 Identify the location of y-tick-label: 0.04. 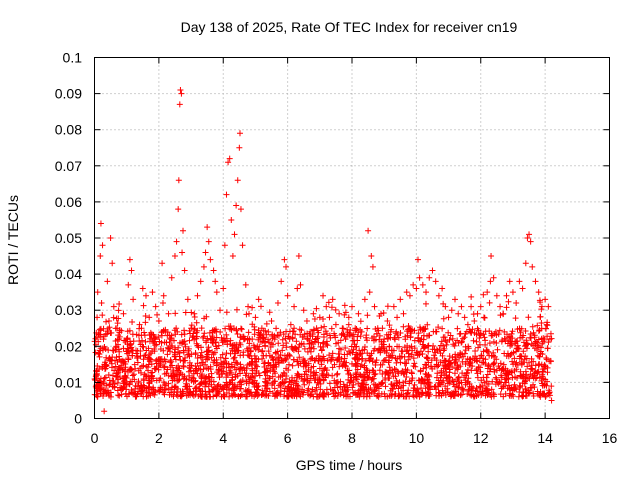
(68, 274).